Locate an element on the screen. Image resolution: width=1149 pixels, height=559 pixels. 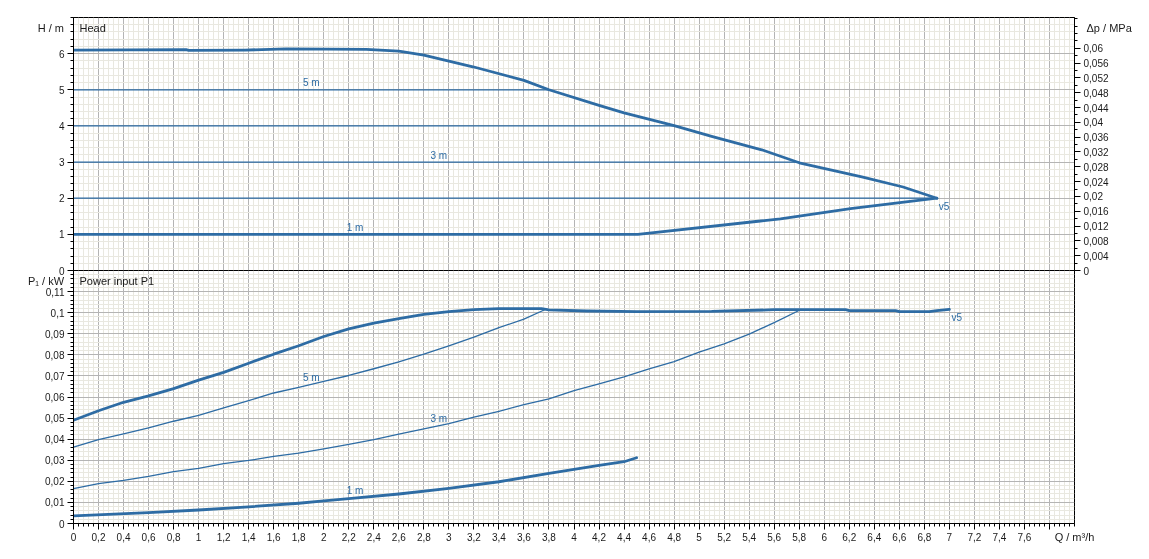
x-tick-label: 3,4 is located at coordinates (499, 537).